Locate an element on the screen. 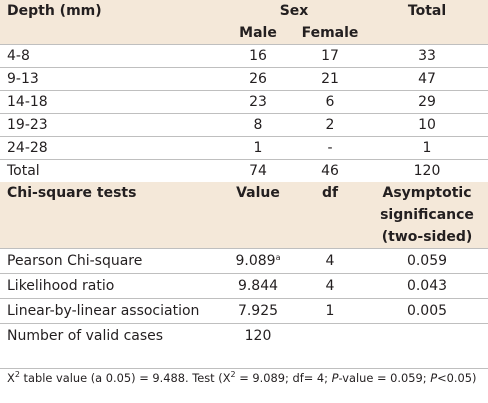  footnote-text: <0.05) is located at coordinates (457, 378).